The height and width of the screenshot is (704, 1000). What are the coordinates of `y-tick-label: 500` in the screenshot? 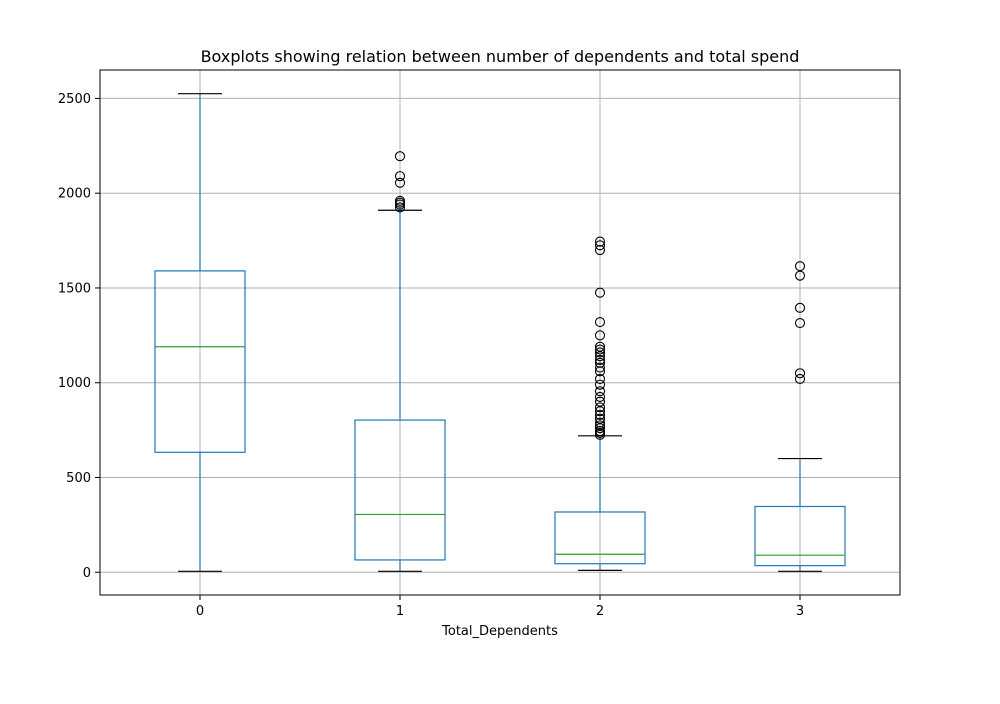 It's located at (78, 478).